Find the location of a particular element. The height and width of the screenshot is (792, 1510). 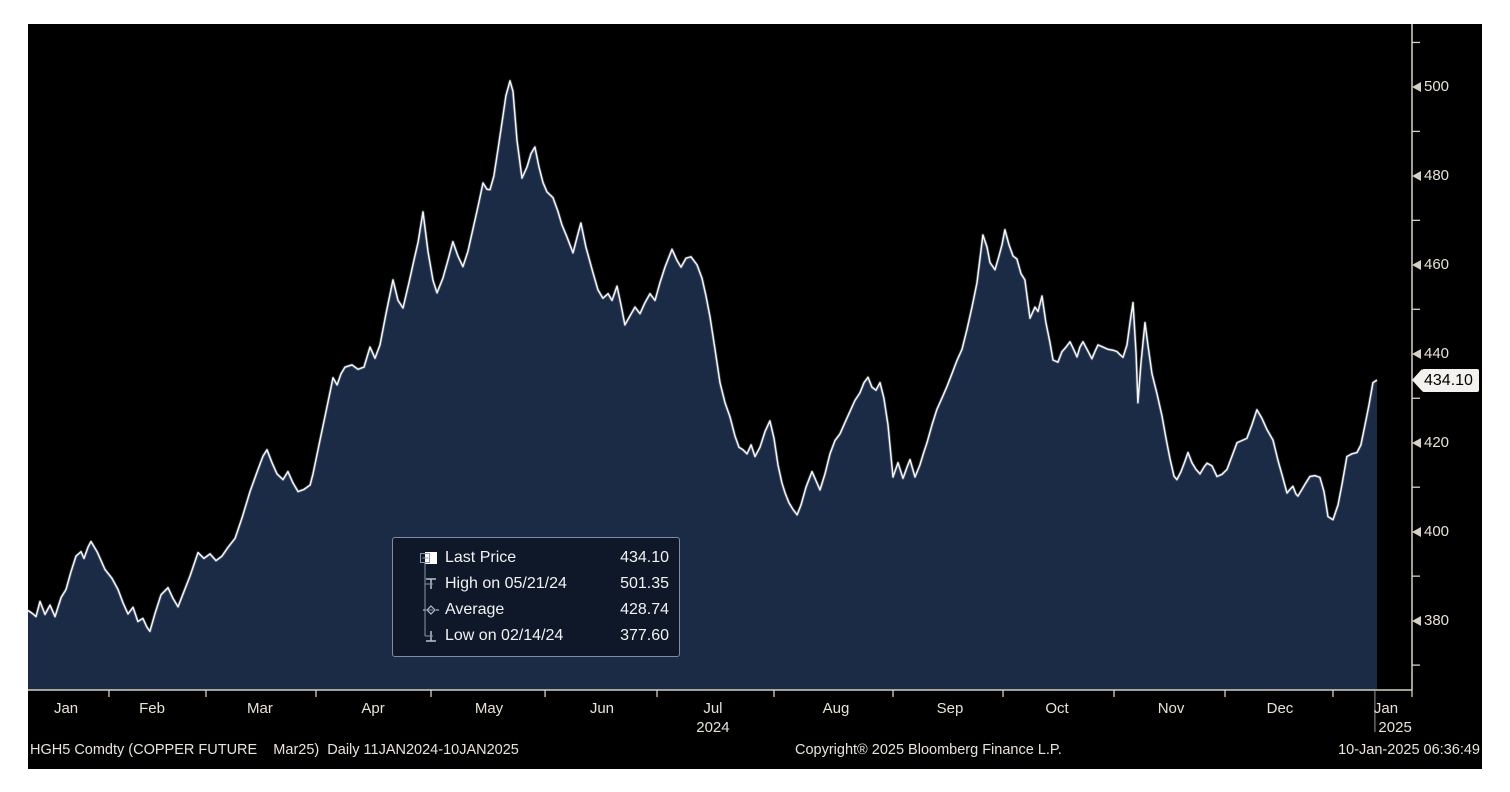

legend-row-average: Average 428.74 is located at coordinates (545, 610).